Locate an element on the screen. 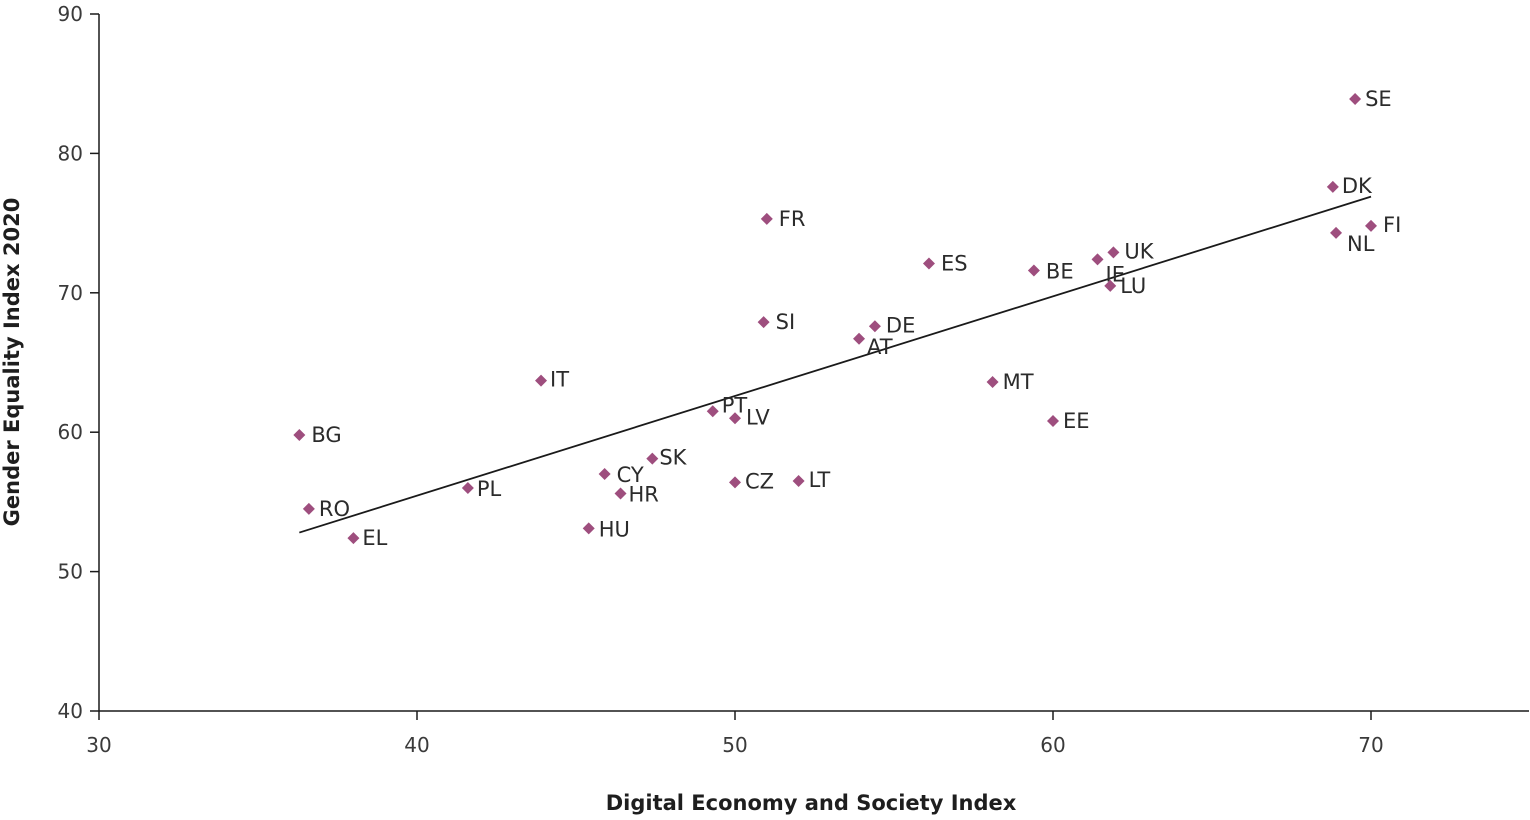 This screenshot has height=820, width=1530. data-point-cy is located at coordinates (604, 474).